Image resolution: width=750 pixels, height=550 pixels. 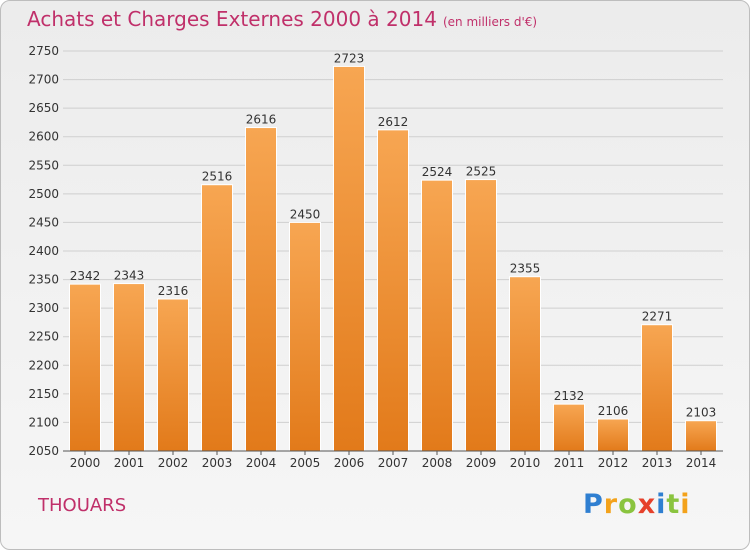 What do you see at coordinates (305, 214) in the screenshot?
I see `value-label: 2450` at bounding box center [305, 214].